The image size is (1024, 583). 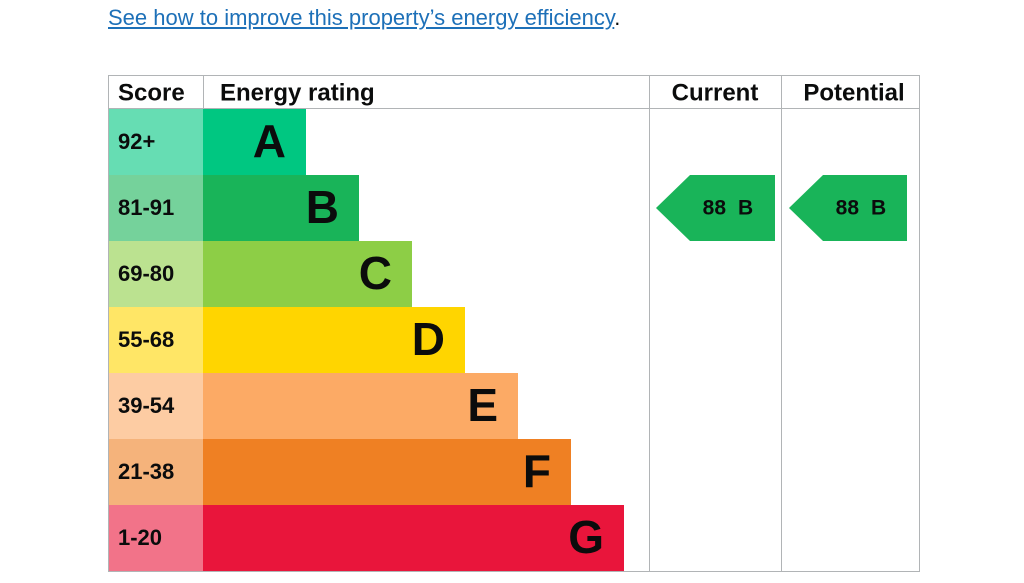 I want to click on current-arrow, so click(x=715, y=208).